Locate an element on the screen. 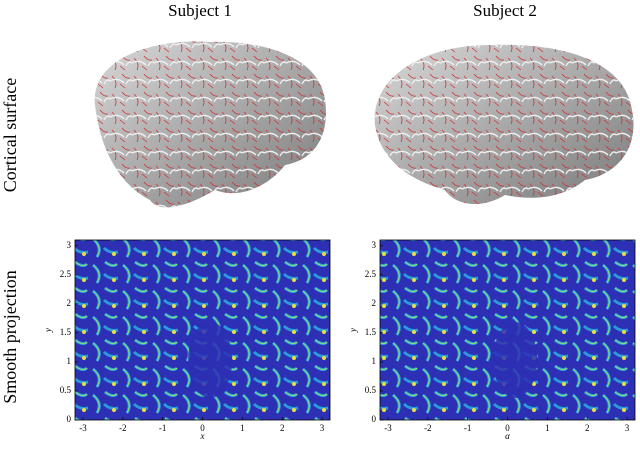 This screenshot has height=449, width=640. x-axis-label: α is located at coordinates (507, 436).